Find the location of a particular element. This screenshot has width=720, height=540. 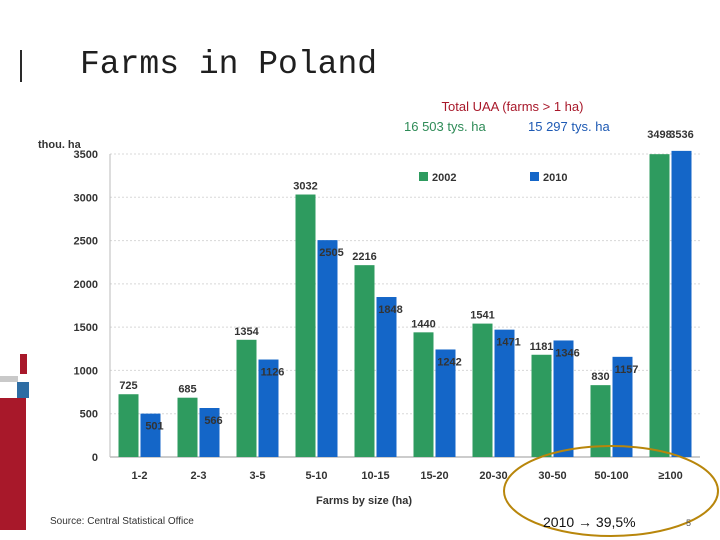

y-tick-label: 1000 is located at coordinates (86, 371).